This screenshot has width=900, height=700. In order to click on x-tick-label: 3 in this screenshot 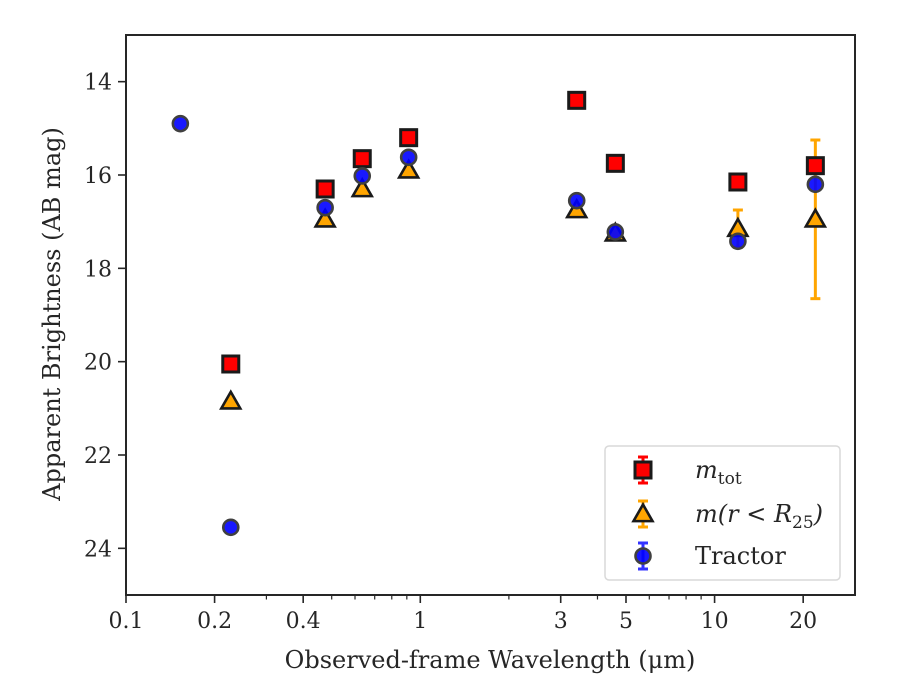, I will do `click(561, 621)`.